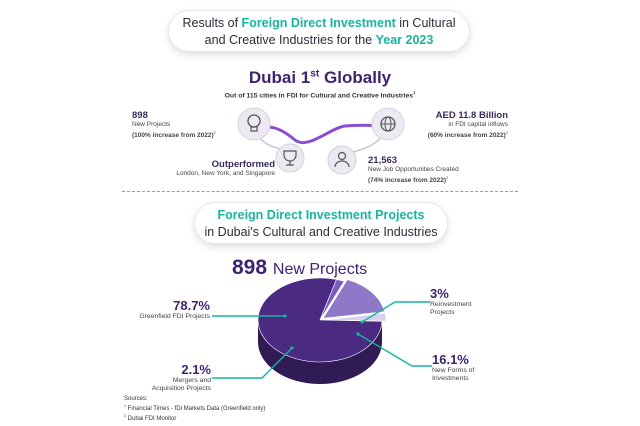 The image size is (640, 426). What do you see at coordinates (165, 309) in the screenshot?
I see `label-greenfield: 78.7% Greenfield FDI Projects` at bounding box center [165, 309].